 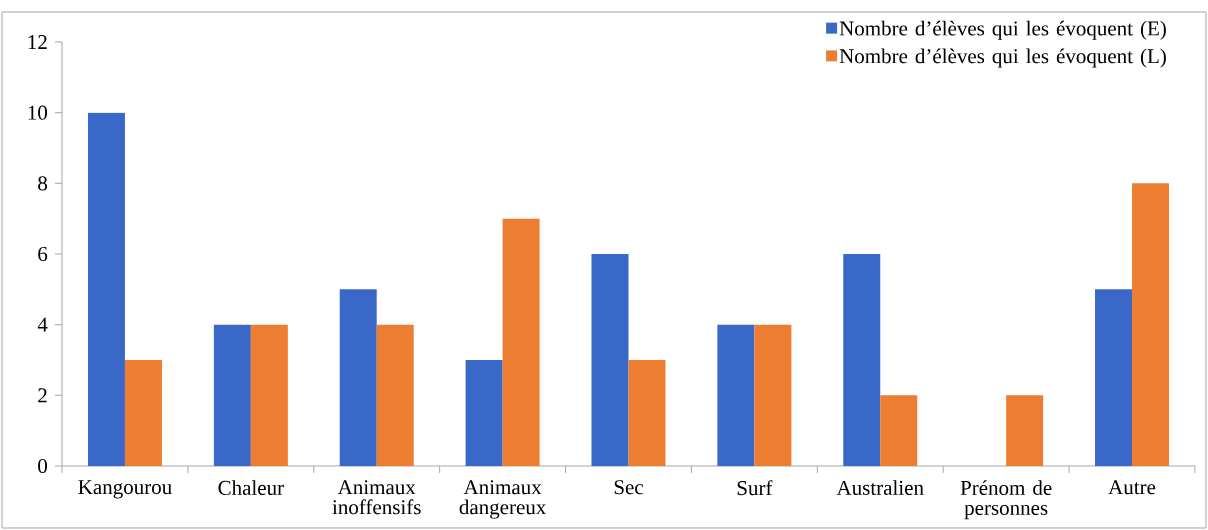 What do you see at coordinates (43, 254) in the screenshot?
I see `y-tick-label: 6` at bounding box center [43, 254].